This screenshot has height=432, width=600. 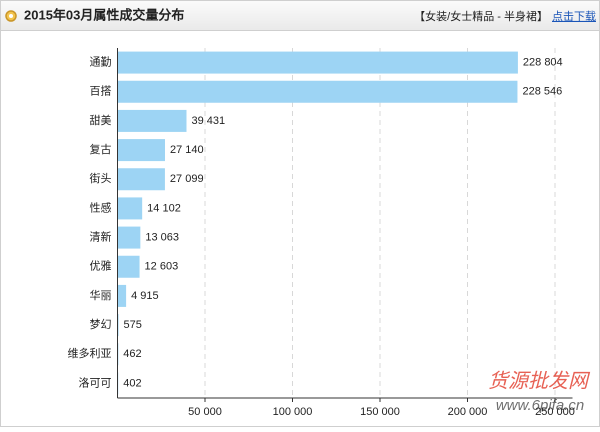 I want to click on y-tick-label: 街头, so click(x=101, y=178).